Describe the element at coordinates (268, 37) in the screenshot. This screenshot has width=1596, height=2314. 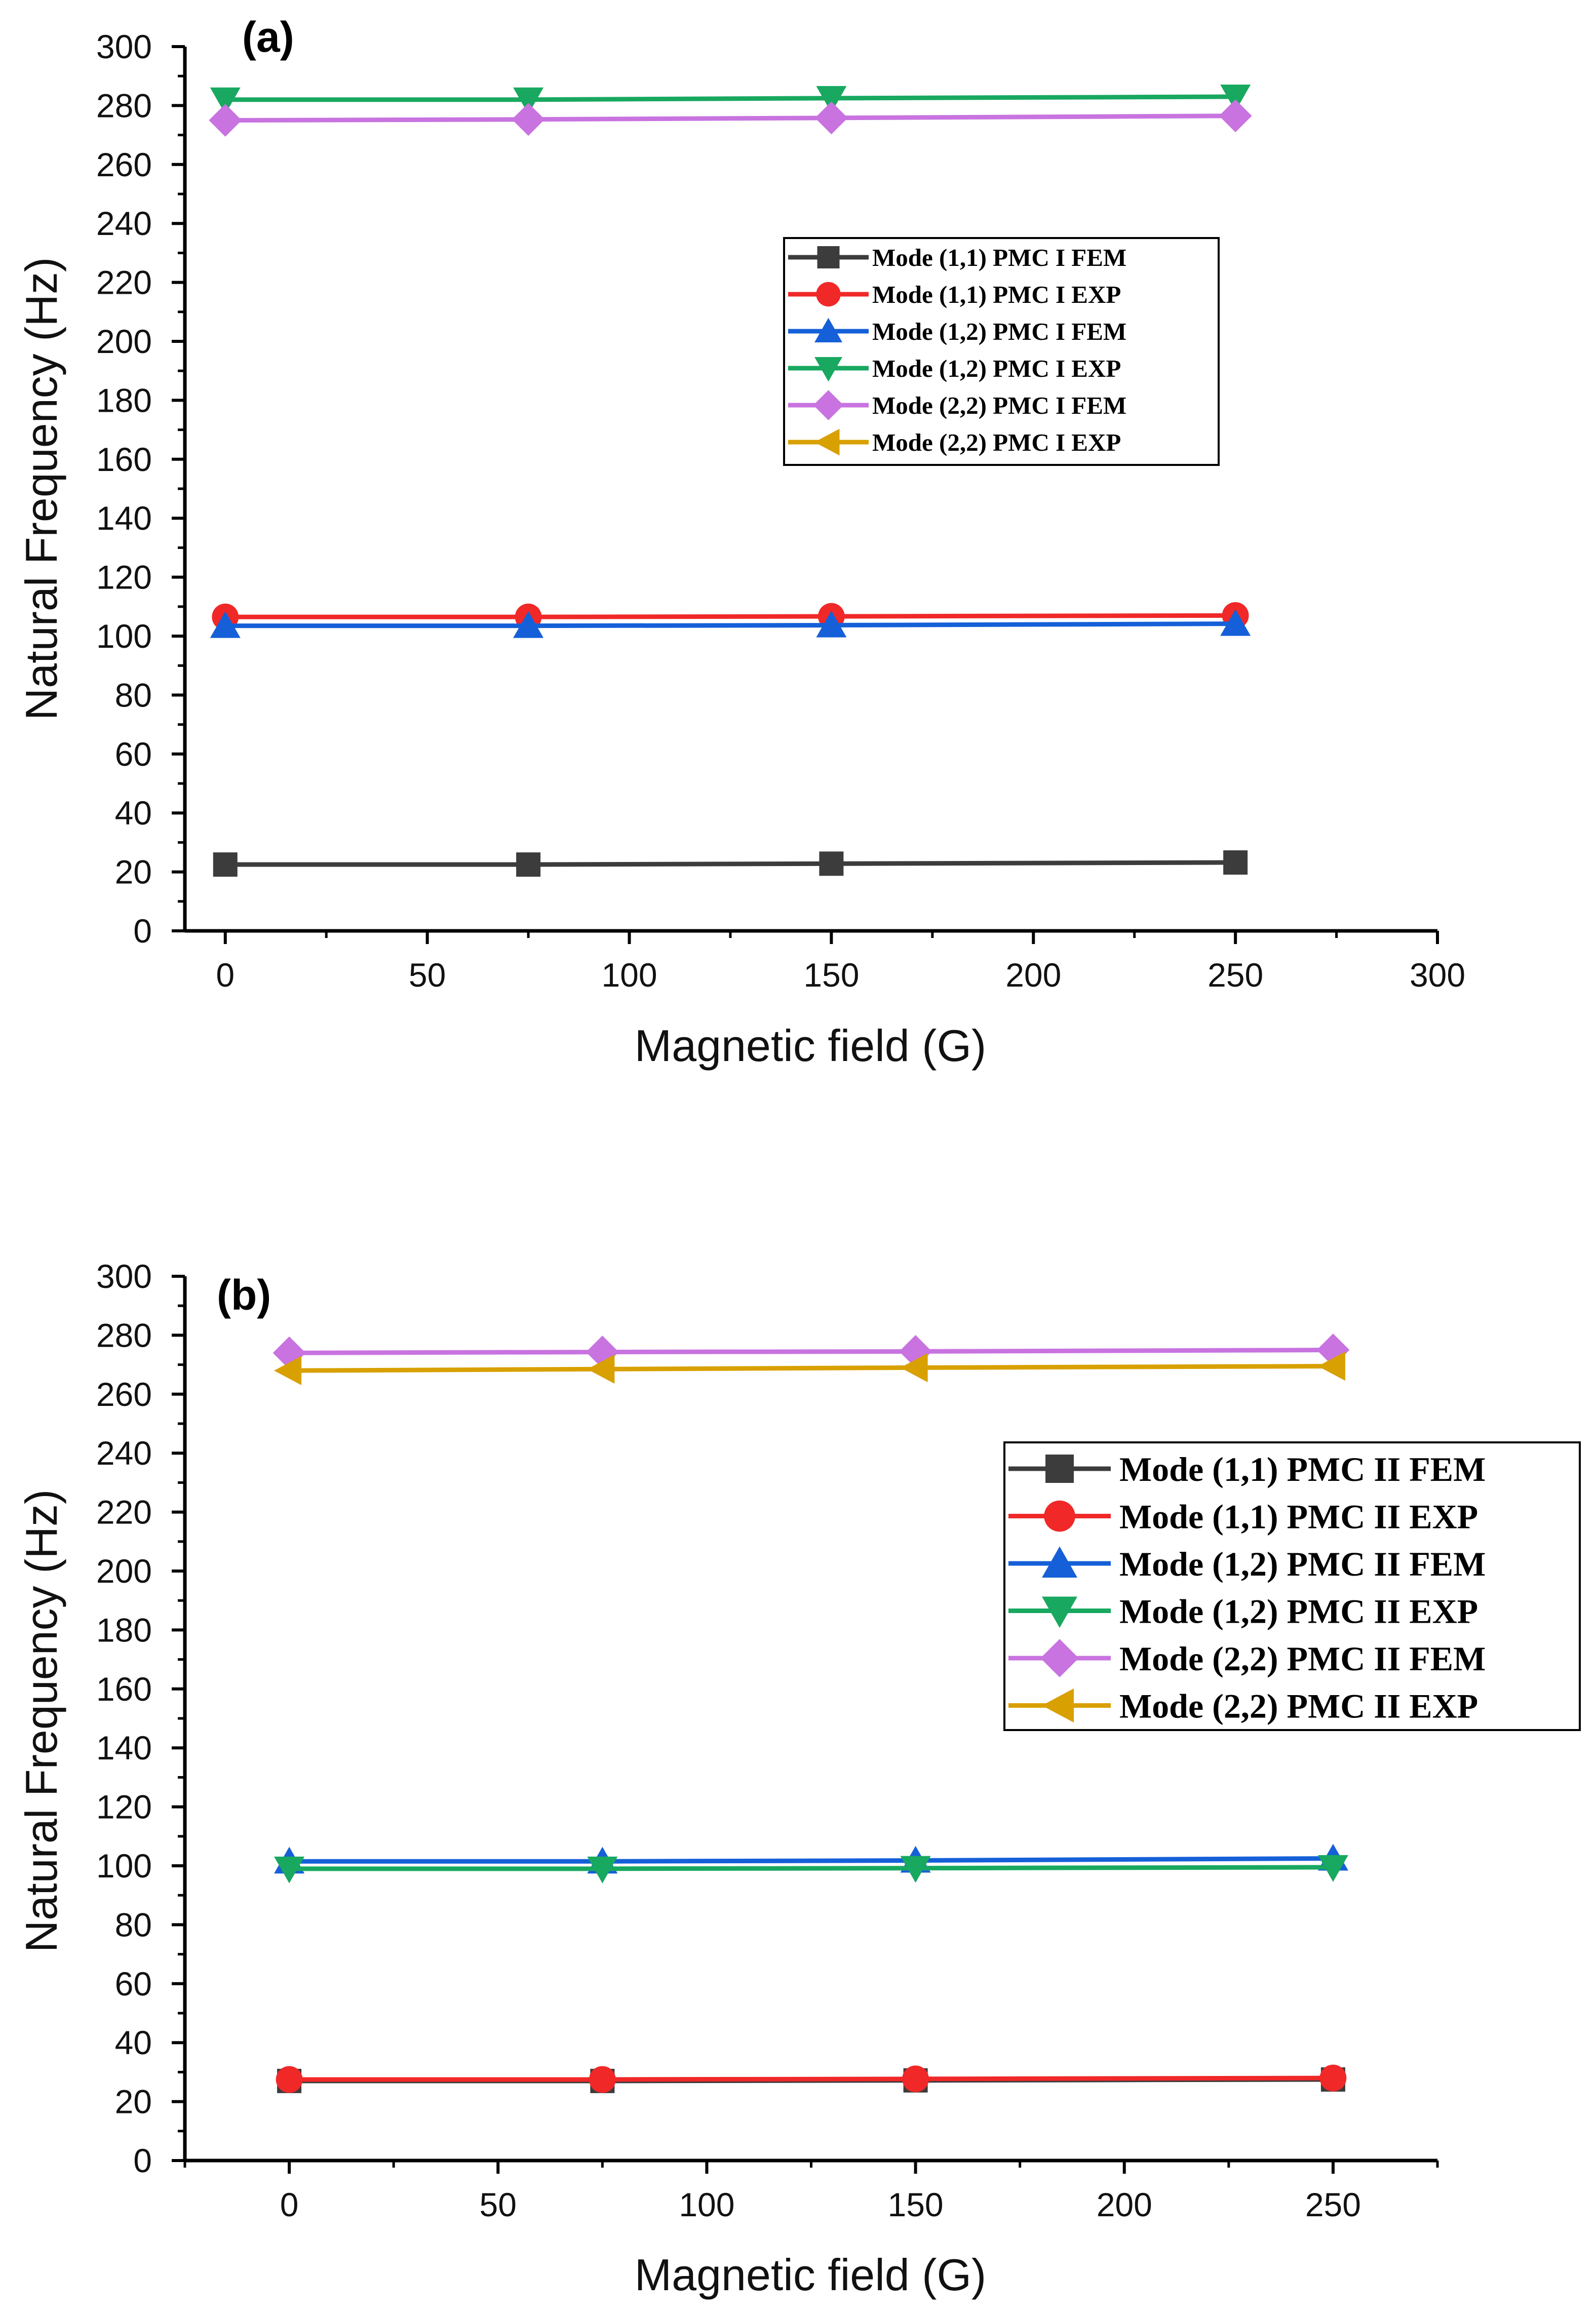
I see `panel-label-a: (a)` at that location.